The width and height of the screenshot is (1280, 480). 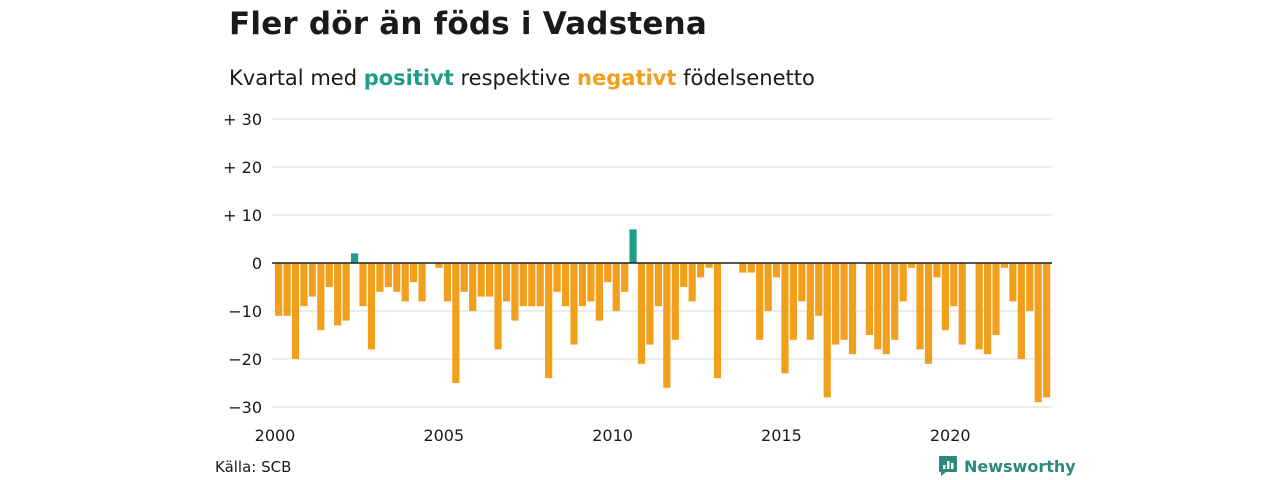 What do you see at coordinates (242, 119) in the screenshot?
I see `y-tick-label: + 30` at bounding box center [242, 119].